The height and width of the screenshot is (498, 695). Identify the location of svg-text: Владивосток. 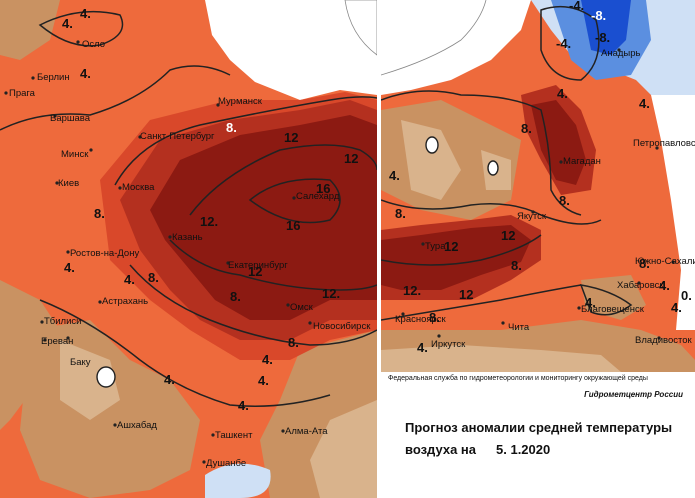
(664, 340).